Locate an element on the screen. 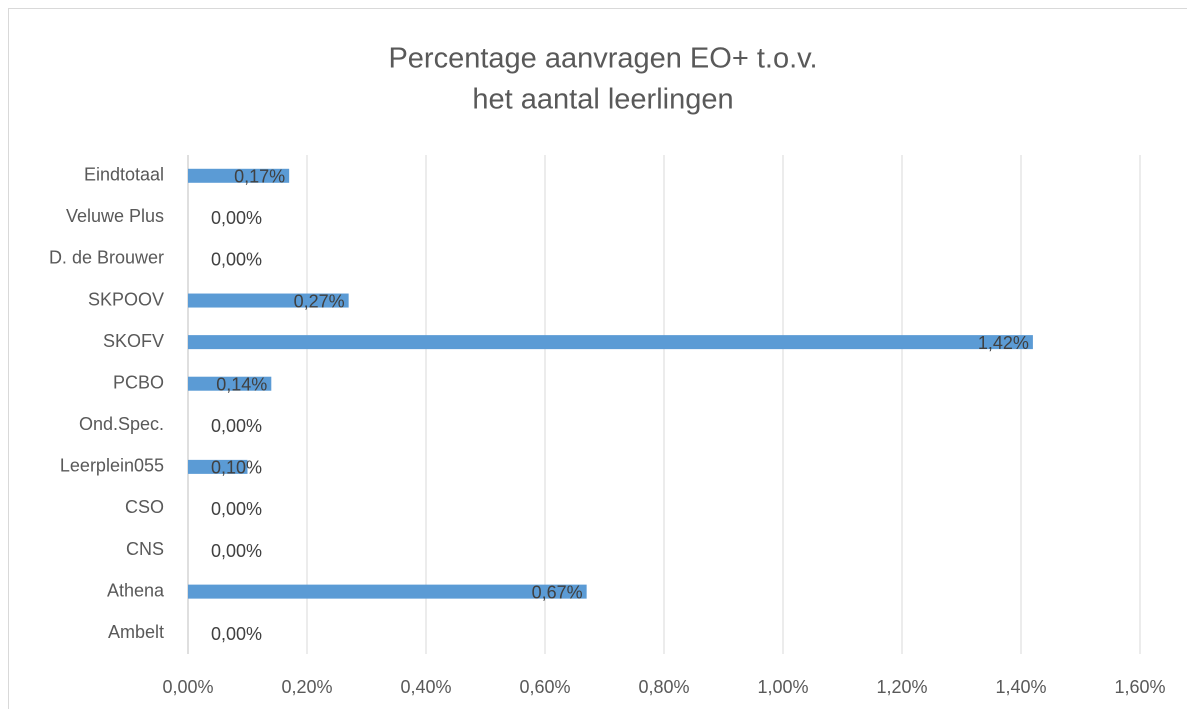  x-tick-label: 0,60% is located at coordinates (544, 687).